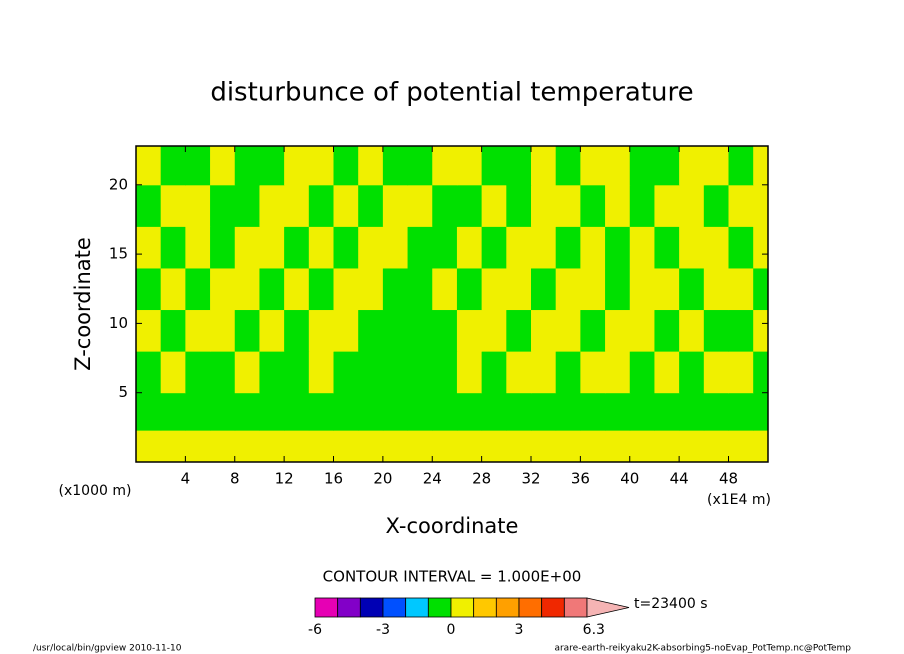 The image size is (904, 654). Describe the element at coordinates (629, 479) in the screenshot. I see `x-tick-label: 40` at that location.